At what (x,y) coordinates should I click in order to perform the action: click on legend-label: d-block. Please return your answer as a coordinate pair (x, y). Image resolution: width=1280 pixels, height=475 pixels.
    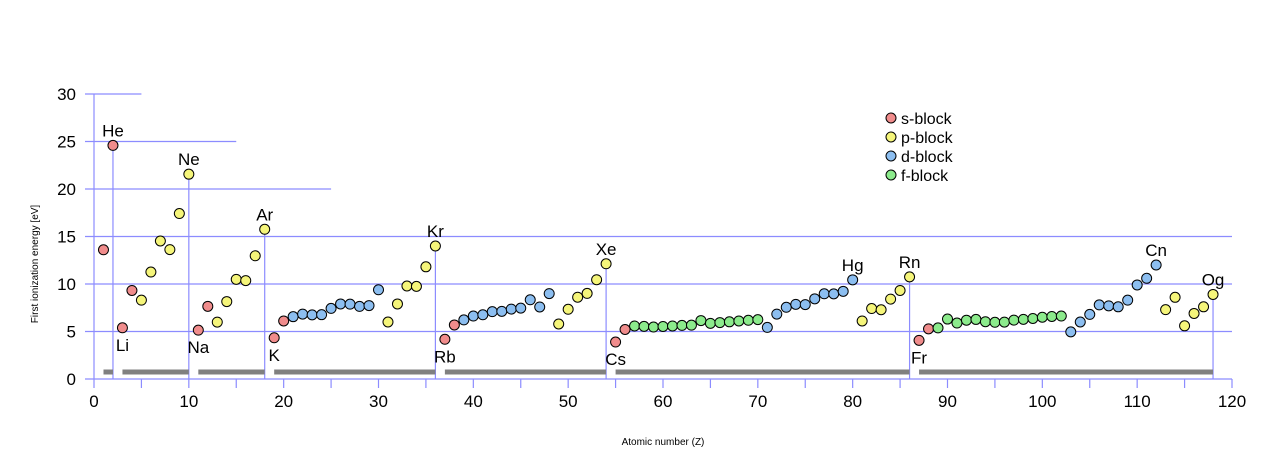
    Looking at the image, I should click on (927, 157).